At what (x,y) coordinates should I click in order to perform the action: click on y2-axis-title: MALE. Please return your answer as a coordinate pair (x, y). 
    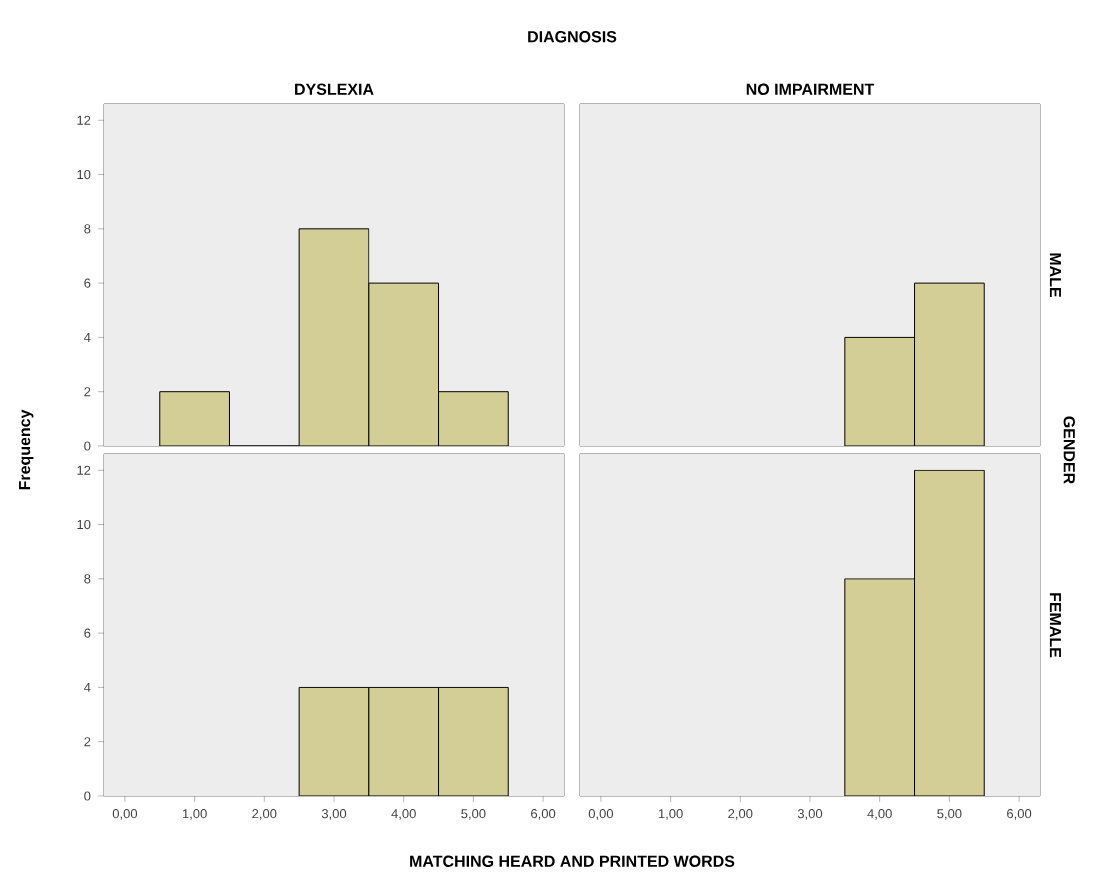
    Looking at the image, I should click on (1055, 275).